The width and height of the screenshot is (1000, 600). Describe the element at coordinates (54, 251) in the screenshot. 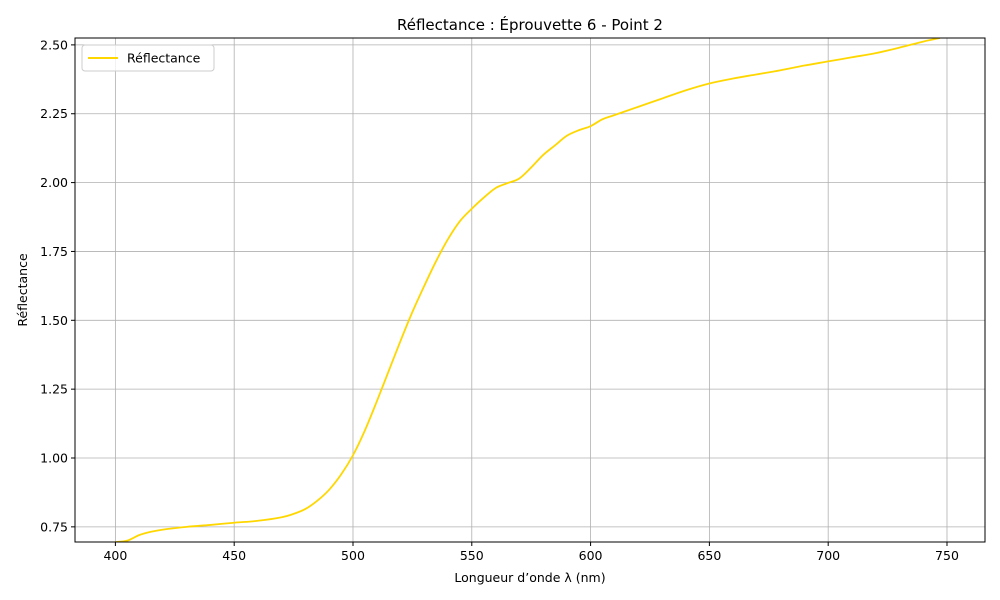

I see `y-tick-label: 1.75` at that location.